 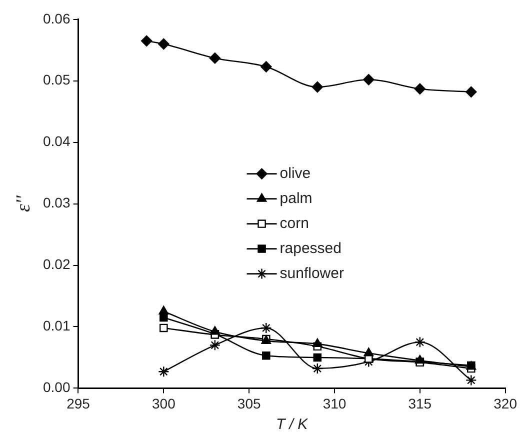 What do you see at coordinates (56, 387) in the screenshot?
I see `y-tick-label: 0.00` at bounding box center [56, 387].